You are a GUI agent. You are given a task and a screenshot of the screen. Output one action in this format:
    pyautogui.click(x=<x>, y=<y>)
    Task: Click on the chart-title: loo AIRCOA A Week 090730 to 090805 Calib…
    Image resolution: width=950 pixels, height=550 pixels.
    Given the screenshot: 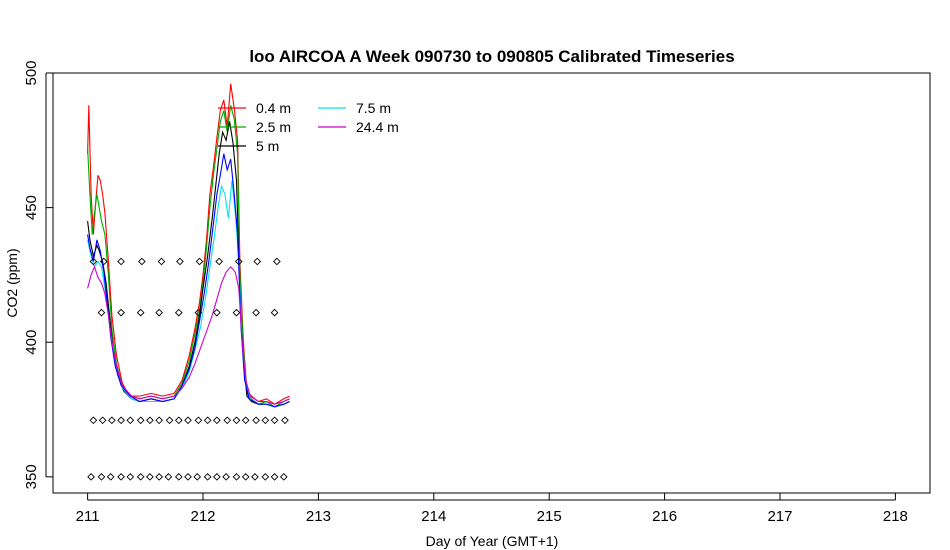 What is the action you would take?
    pyautogui.click(x=491, y=56)
    